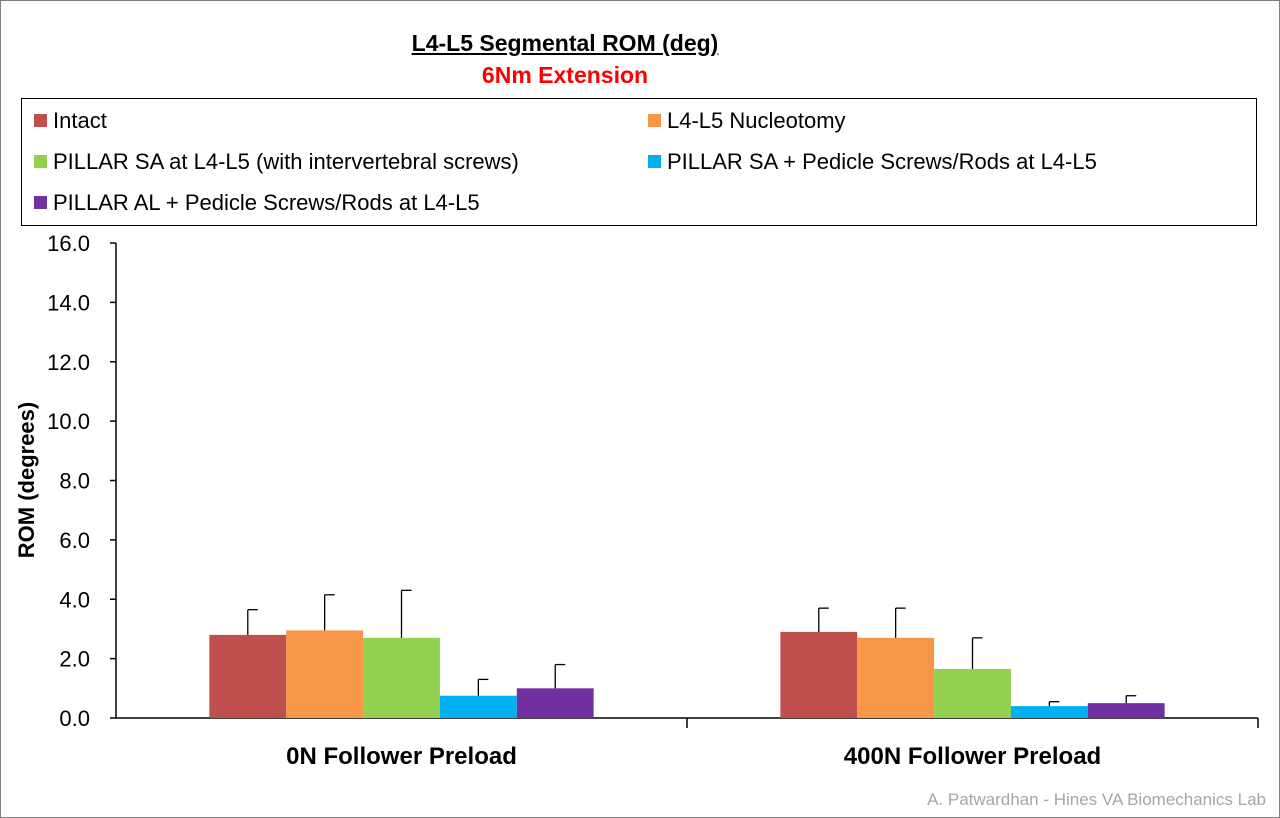  Describe the element at coordinates (74, 659) in the screenshot. I see `y-tick-label: 2.0` at that location.